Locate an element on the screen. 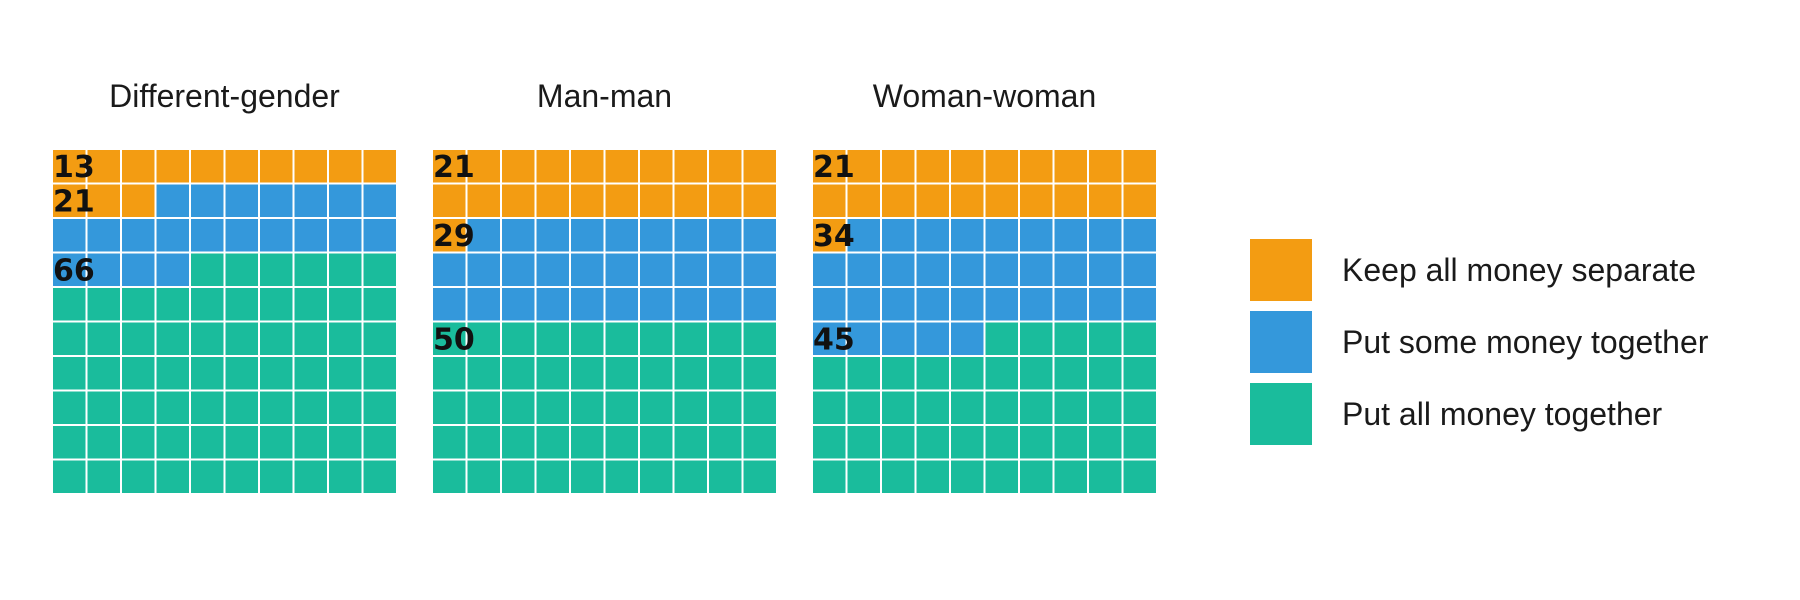 This screenshot has height=600, width=1800. legend-label: Put all money together is located at coordinates (1502, 414).